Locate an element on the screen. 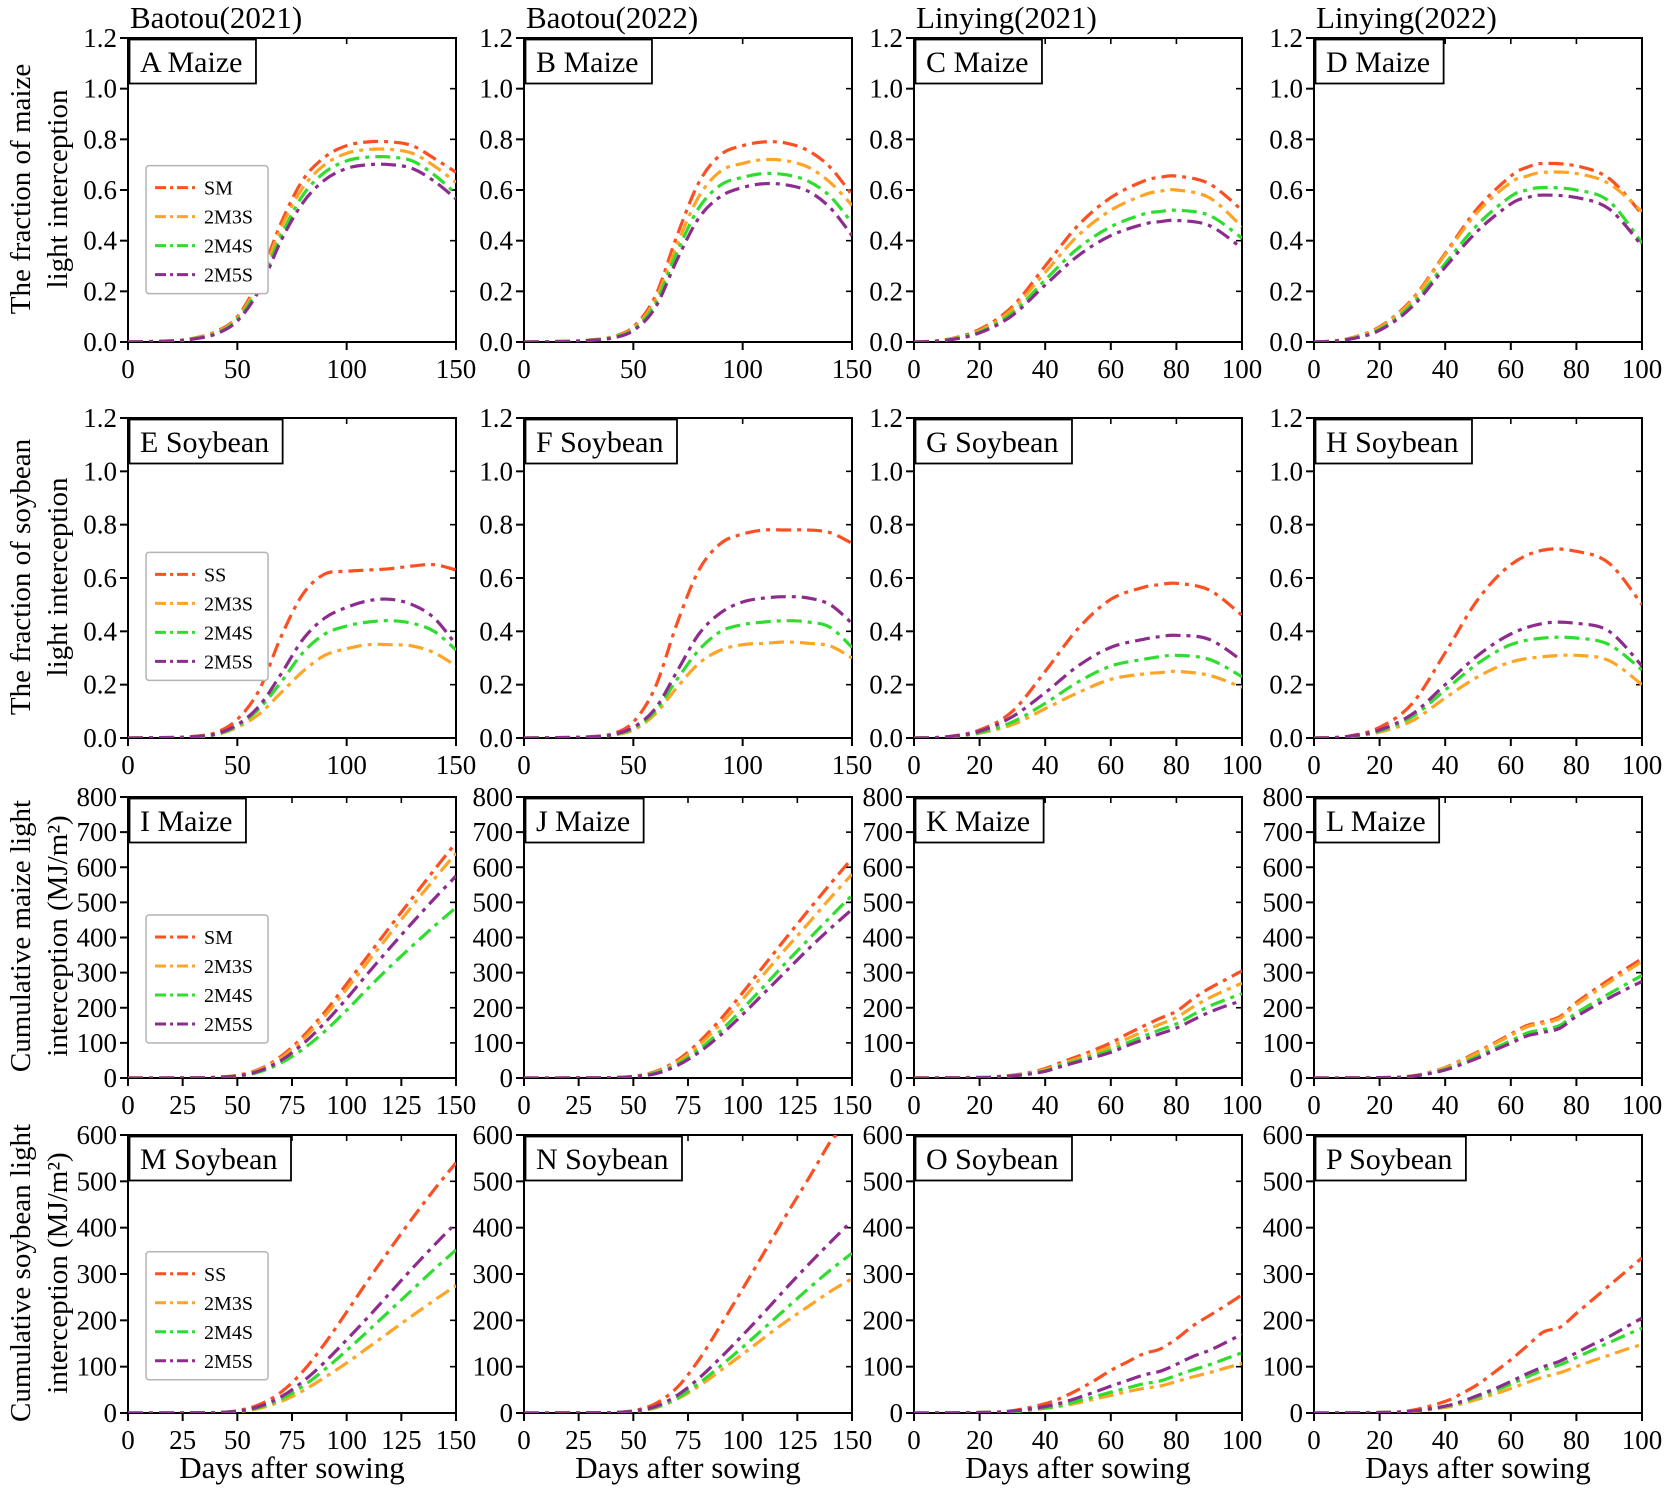 The image size is (1665, 1493). series-SM-panel-J is located at coordinates (688, 967).